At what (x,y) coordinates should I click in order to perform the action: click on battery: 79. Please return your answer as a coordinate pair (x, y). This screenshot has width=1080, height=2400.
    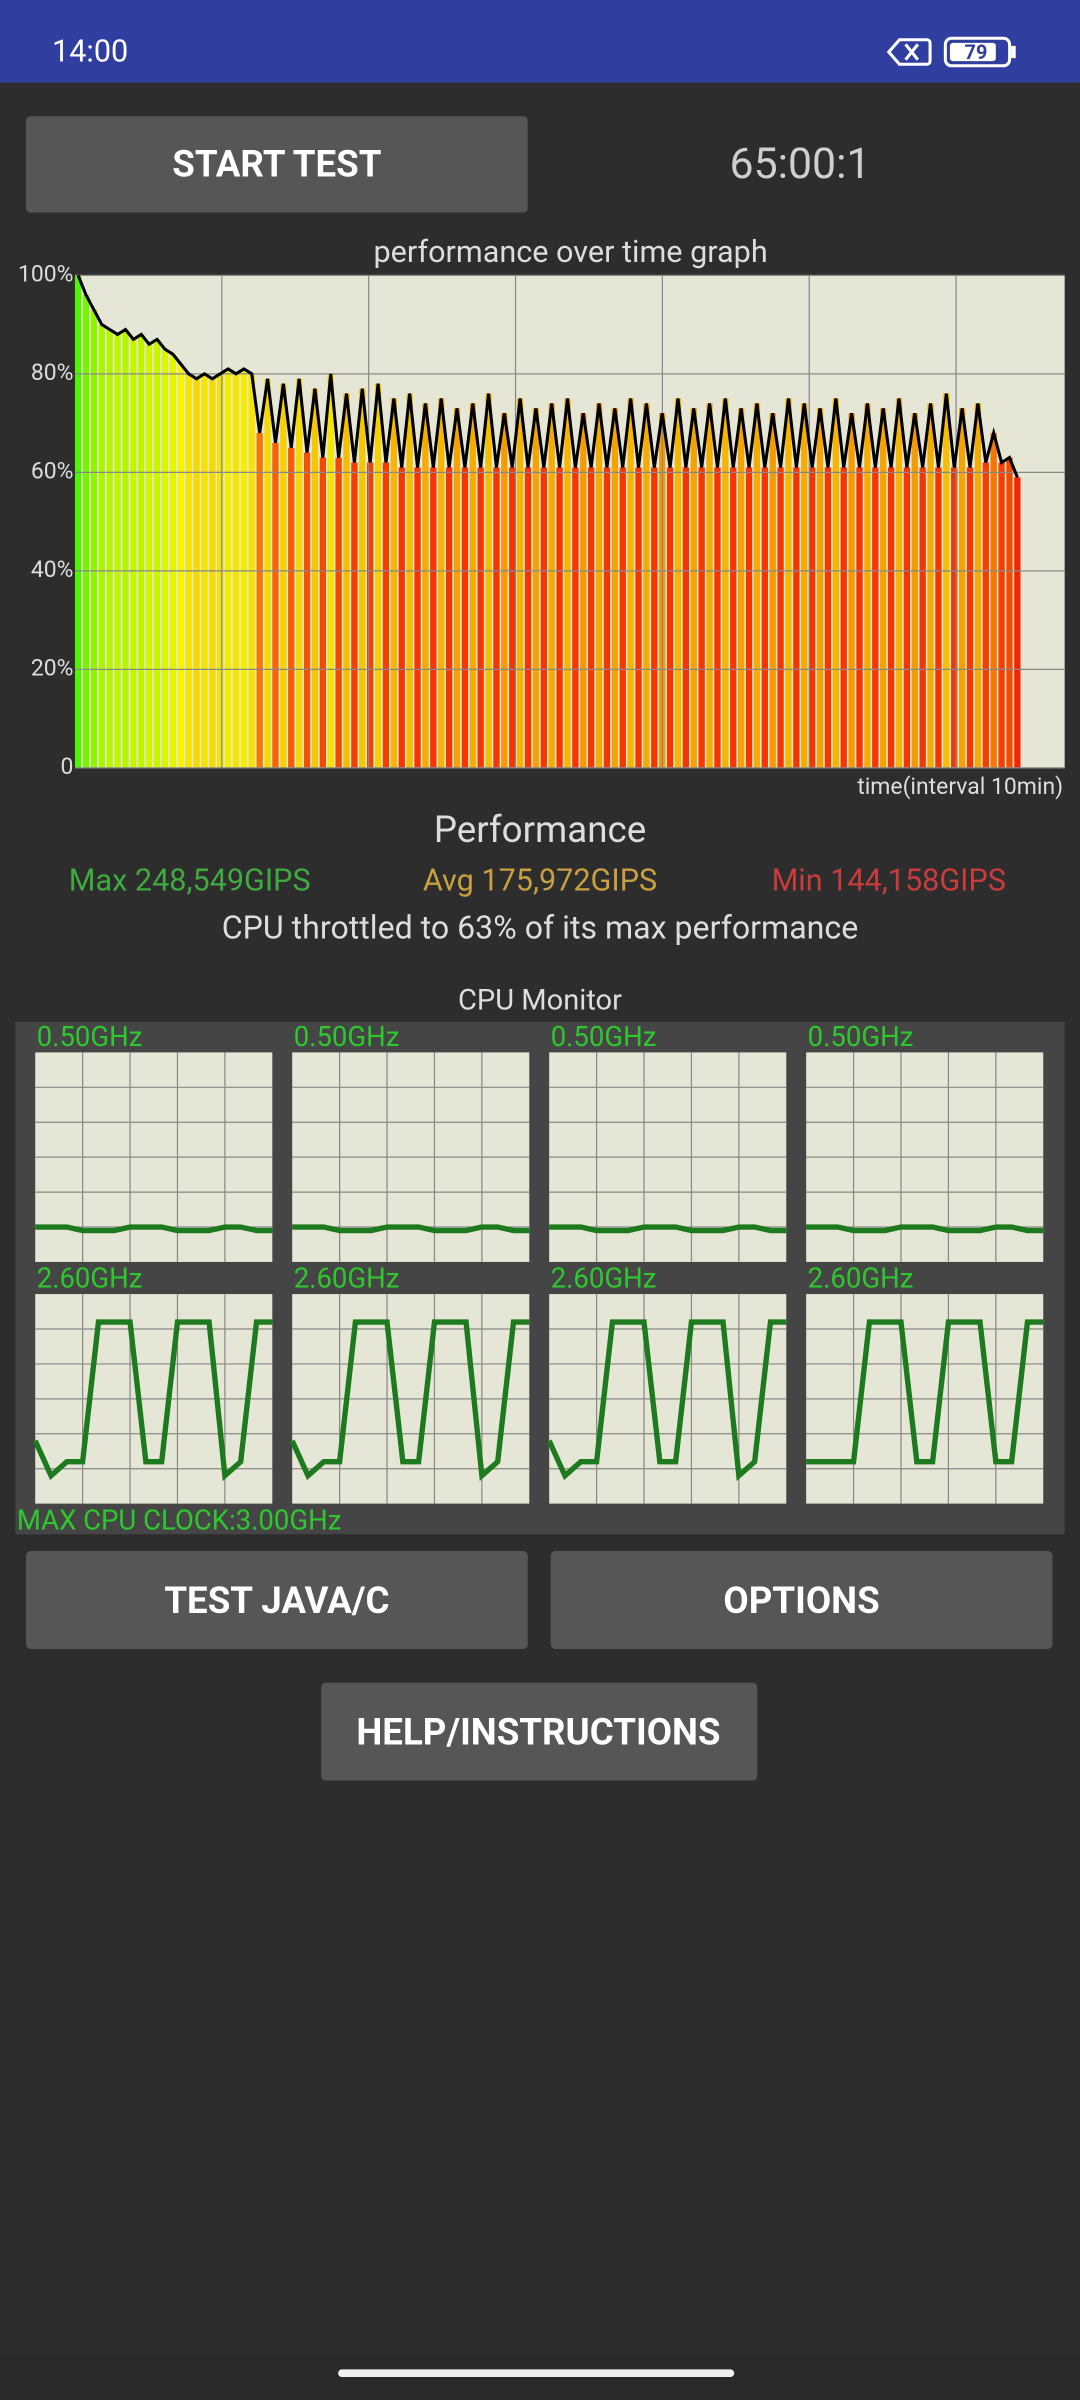
    Looking at the image, I should click on (979, 52).